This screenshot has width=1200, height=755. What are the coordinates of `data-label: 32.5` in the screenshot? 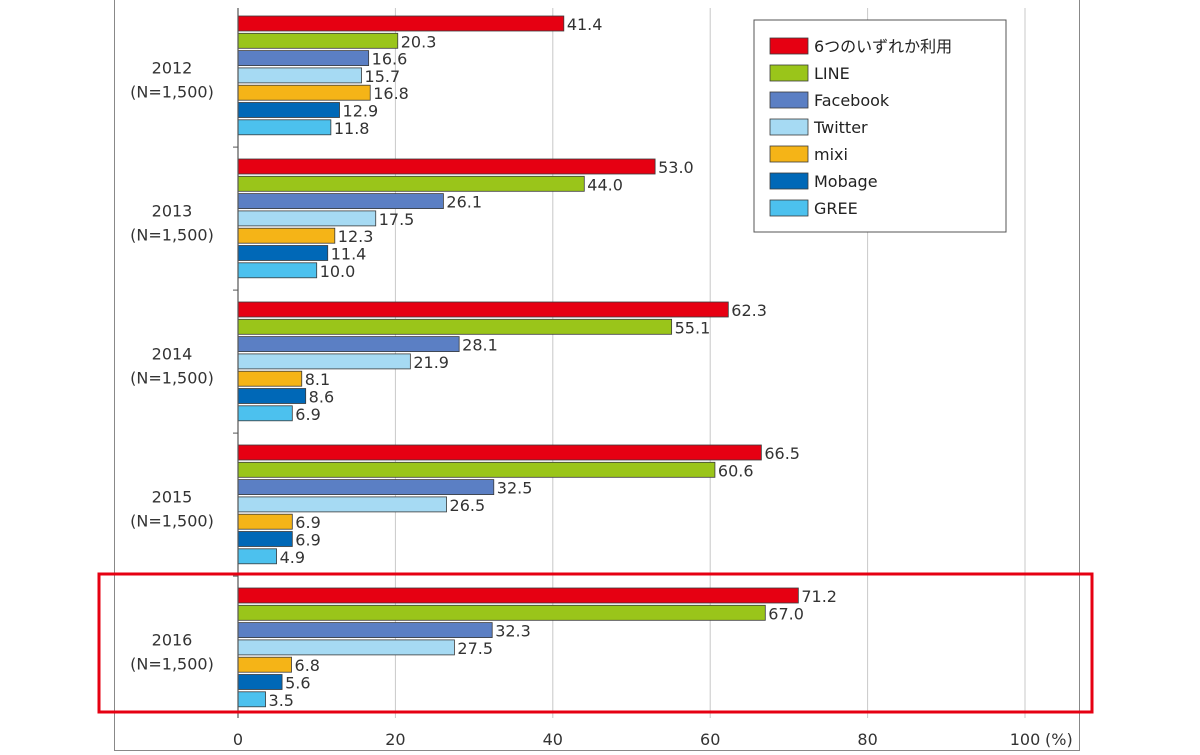 It's located at (515, 488).